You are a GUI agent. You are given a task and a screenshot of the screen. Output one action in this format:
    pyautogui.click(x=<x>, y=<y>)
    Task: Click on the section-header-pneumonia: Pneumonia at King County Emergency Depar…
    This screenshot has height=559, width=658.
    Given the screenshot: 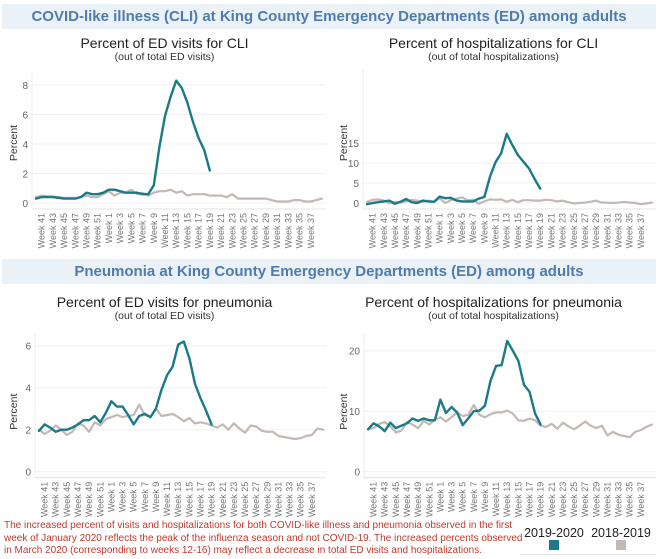 What is the action you would take?
    pyautogui.click(x=329, y=271)
    